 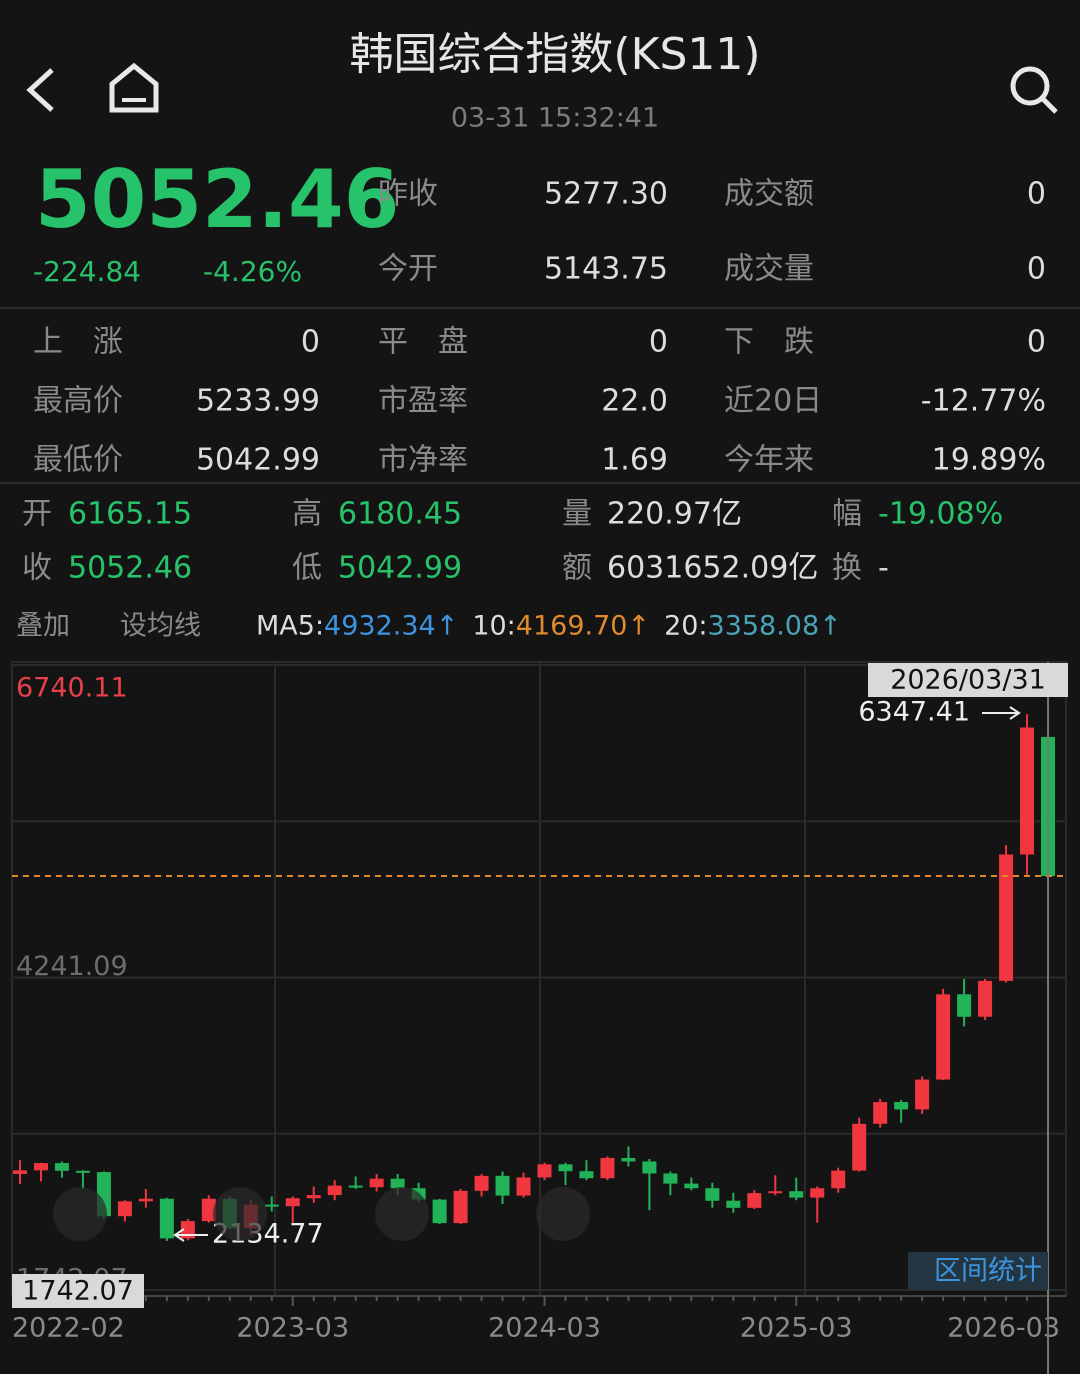 What do you see at coordinates (1015, 713) in the screenshot?
I see `max-arrow-head` at bounding box center [1015, 713].